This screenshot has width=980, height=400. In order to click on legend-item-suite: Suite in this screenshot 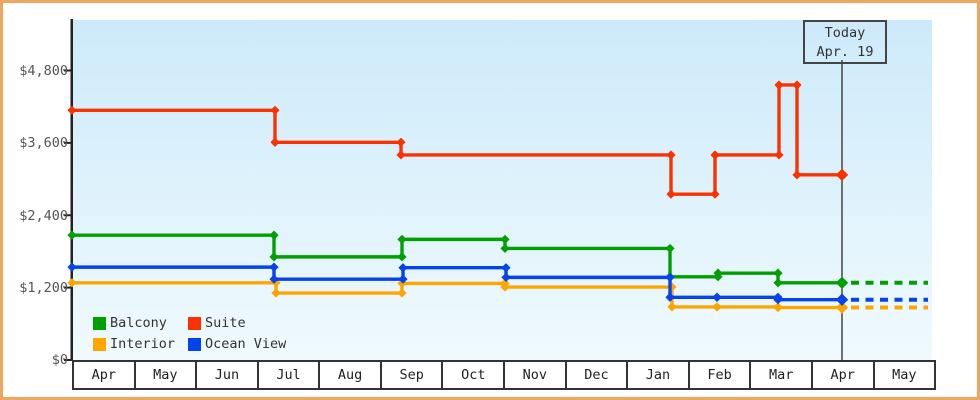, I will do `click(237, 323)`.